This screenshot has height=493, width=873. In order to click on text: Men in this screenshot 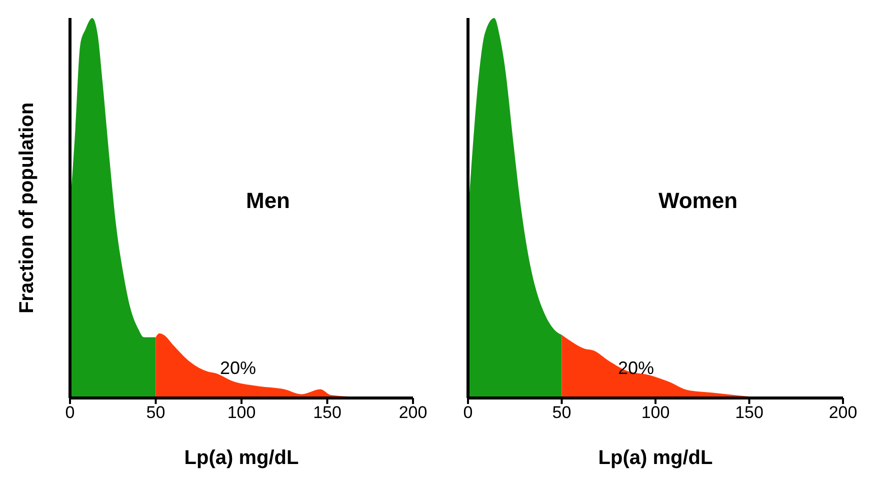, I will do `click(268, 200)`.